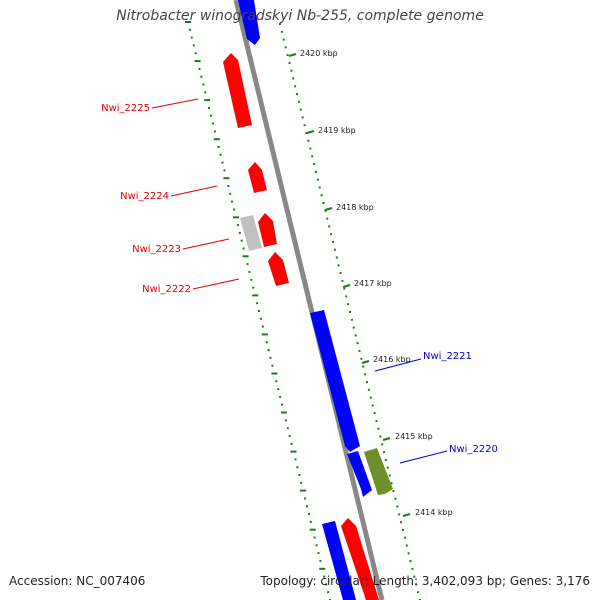  What do you see at coordinates (156, 249) in the screenshot?
I see `gene-label-nwi-2223: Nwi_2223` at bounding box center [156, 249].